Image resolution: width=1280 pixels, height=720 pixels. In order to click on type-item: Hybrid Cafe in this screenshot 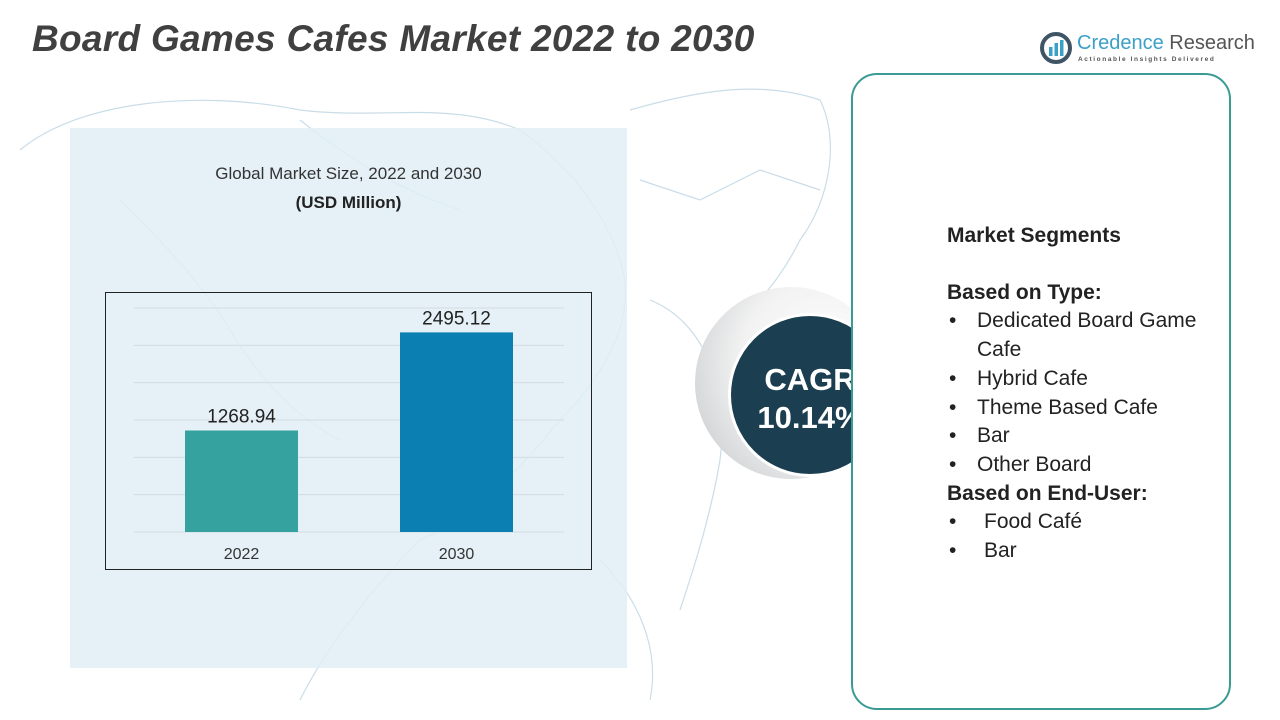, I will do `click(1077, 379)`.